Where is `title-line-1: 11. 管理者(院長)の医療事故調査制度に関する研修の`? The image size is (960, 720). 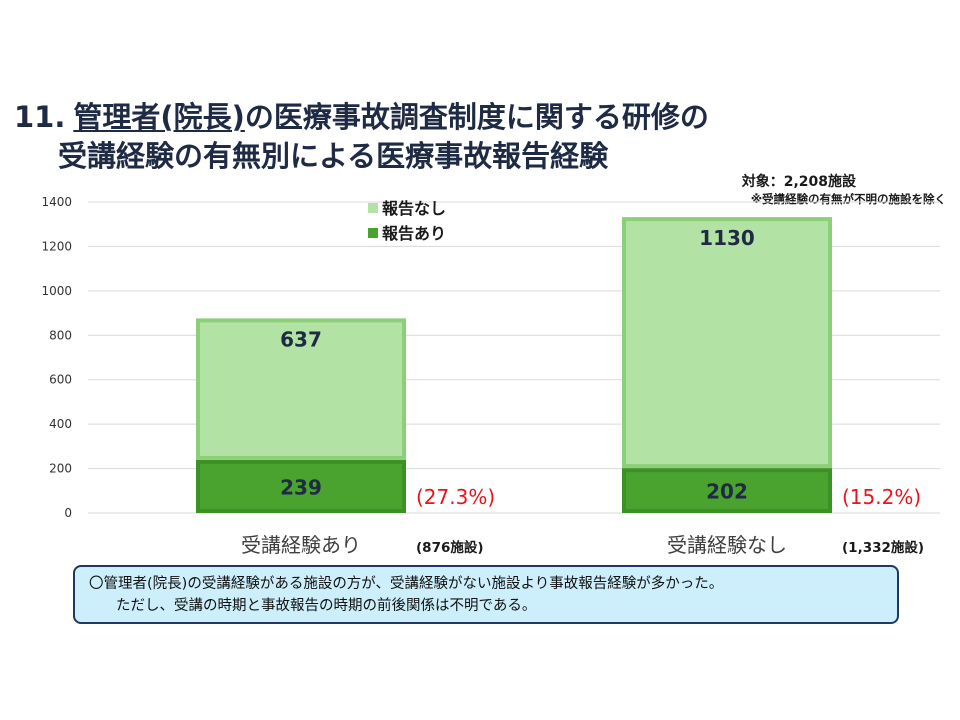
title-line-1: 11. 管理者(院長)の医療事故調査制度に関する研修の is located at coordinates (361, 117).